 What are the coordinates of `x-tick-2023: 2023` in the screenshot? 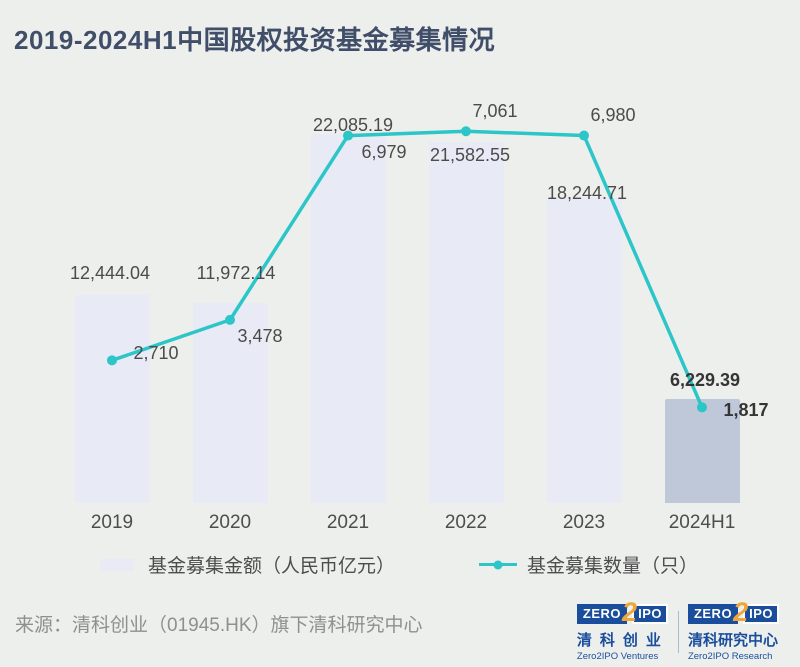 It's located at (584, 522).